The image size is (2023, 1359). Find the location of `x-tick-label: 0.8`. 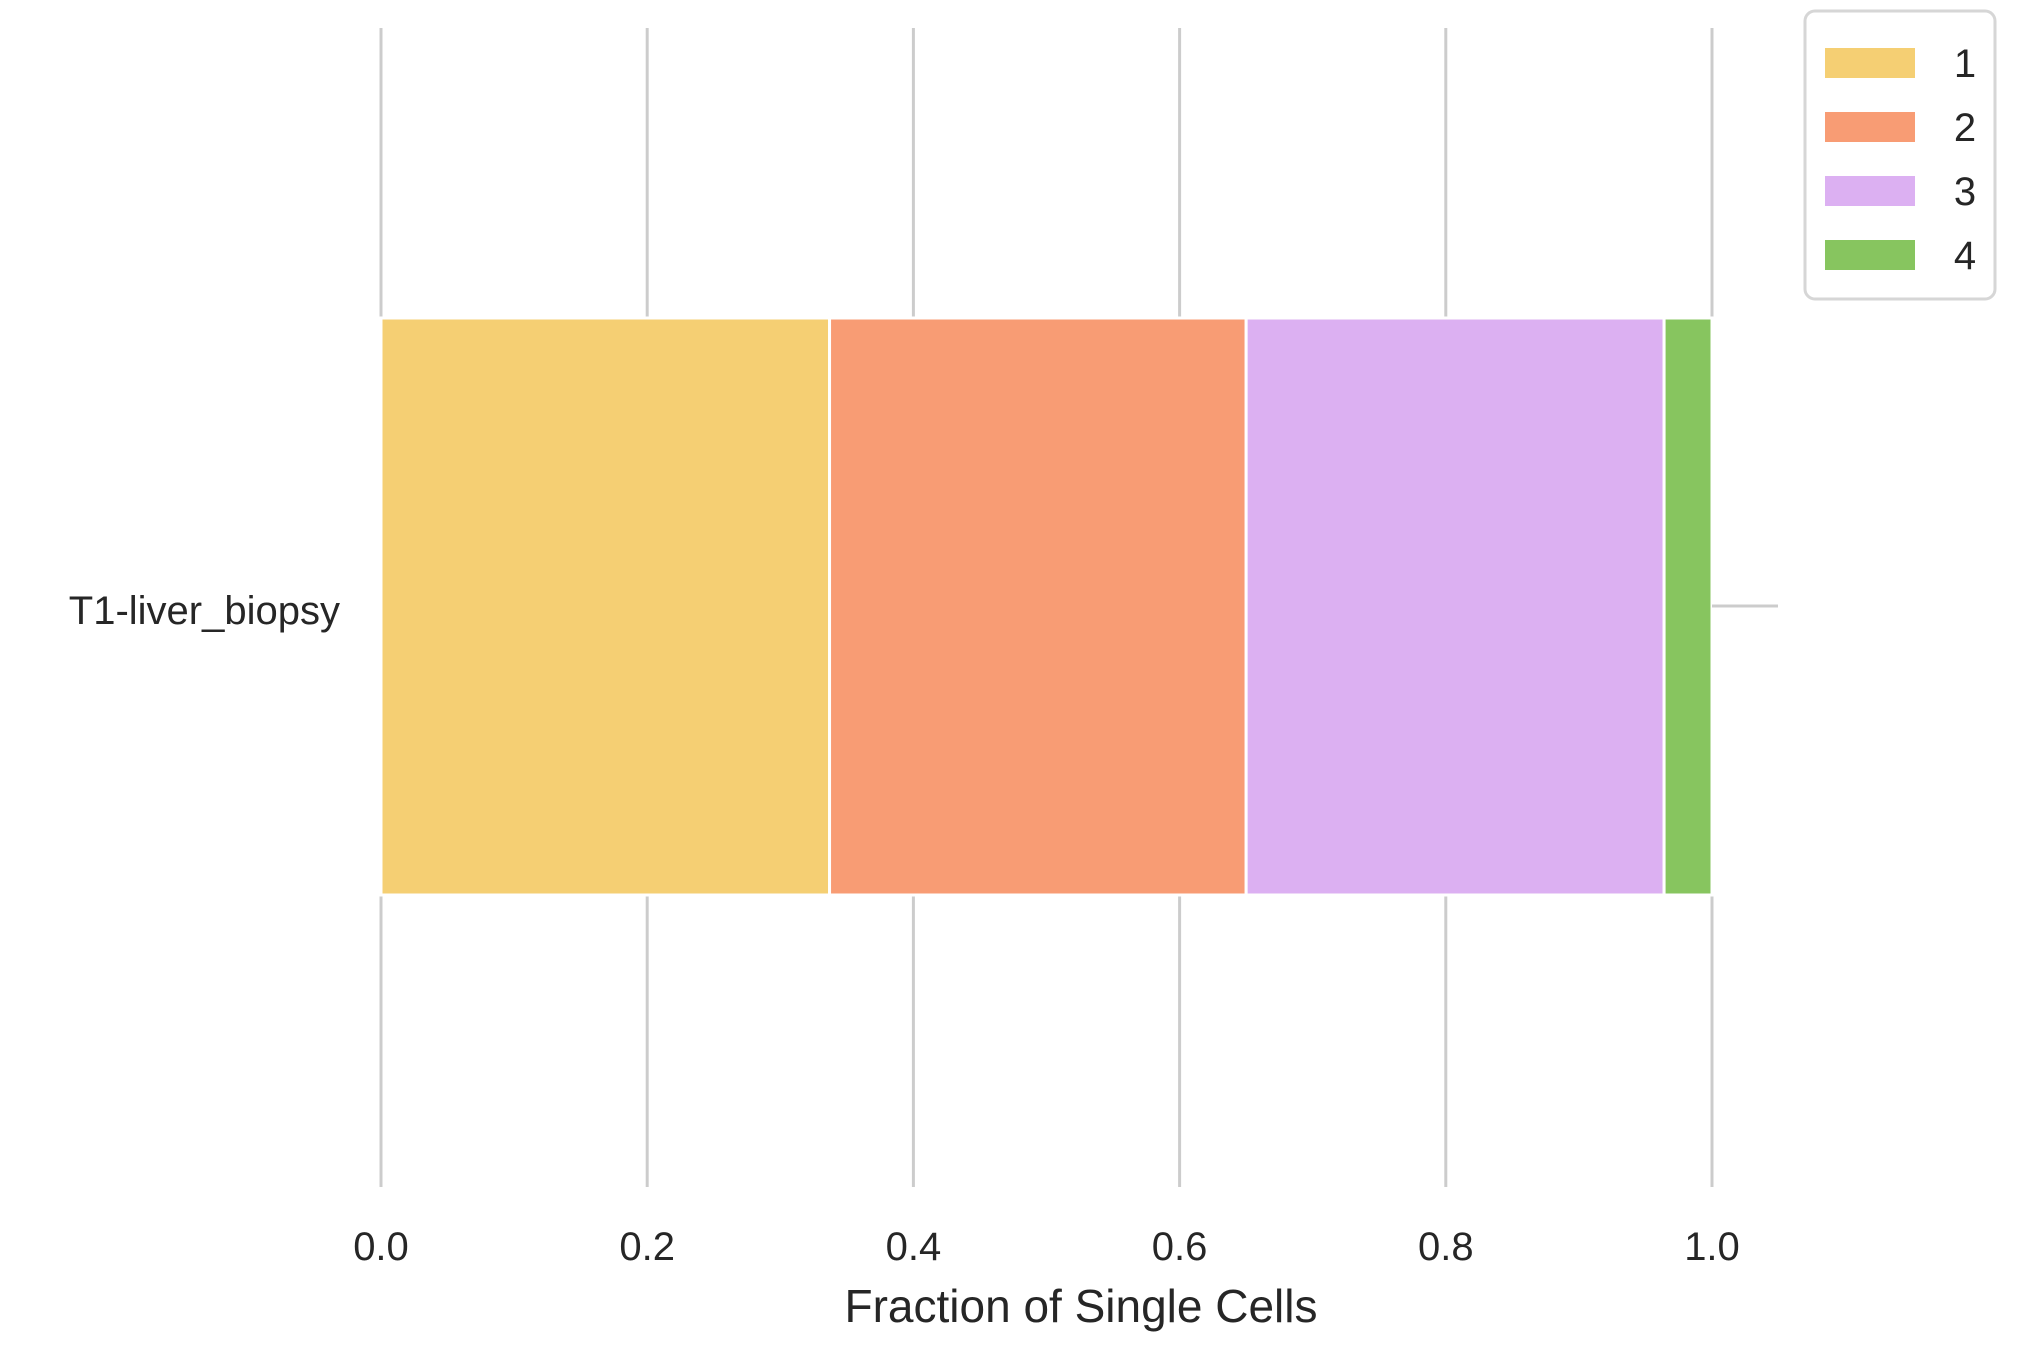

x-tick-label: 0.8 is located at coordinates (1446, 1247).